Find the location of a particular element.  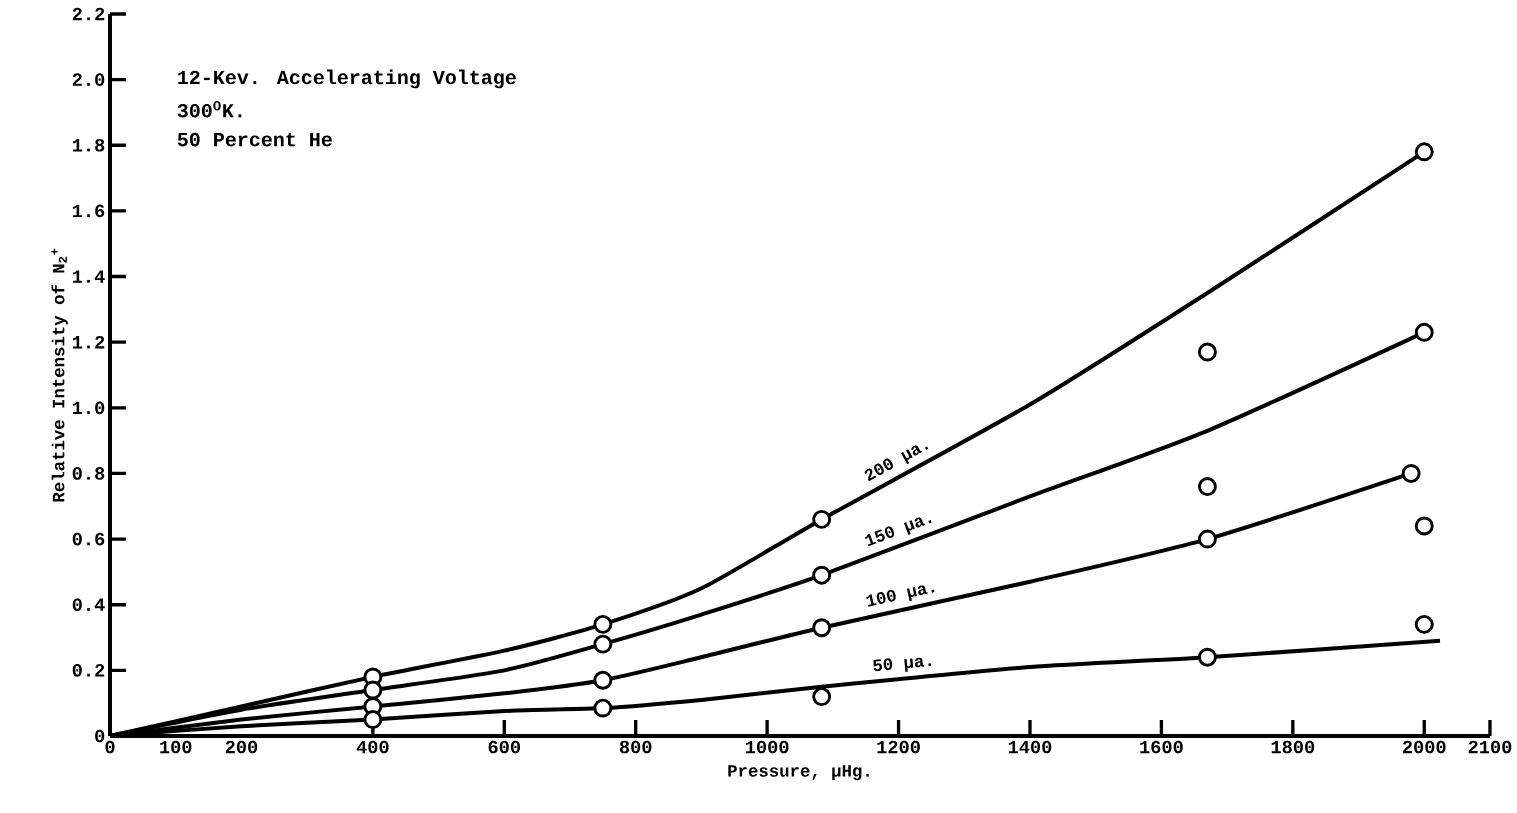

y-tick-label: 0.2 is located at coordinates (88, 670).